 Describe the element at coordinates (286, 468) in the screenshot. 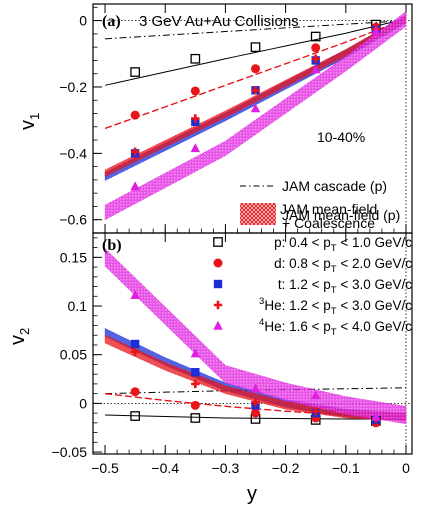

I see `x-tick-label-3: −0.2` at that location.